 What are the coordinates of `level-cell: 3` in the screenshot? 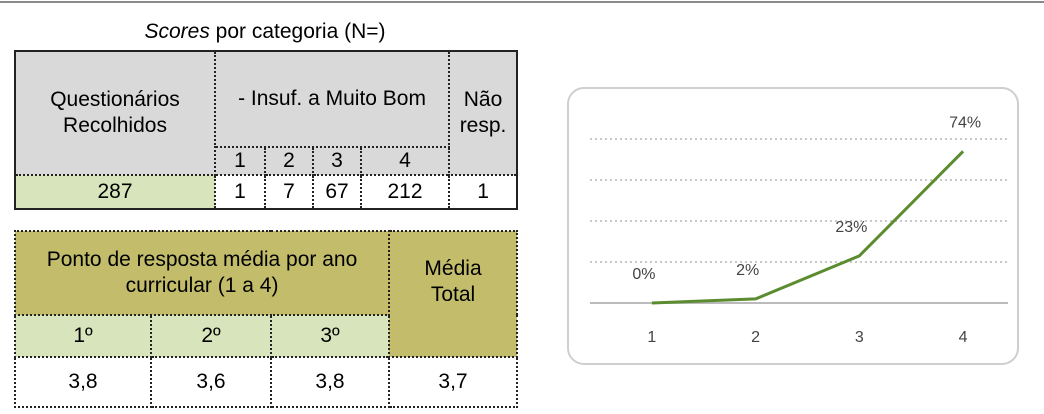 It's located at (337, 161).